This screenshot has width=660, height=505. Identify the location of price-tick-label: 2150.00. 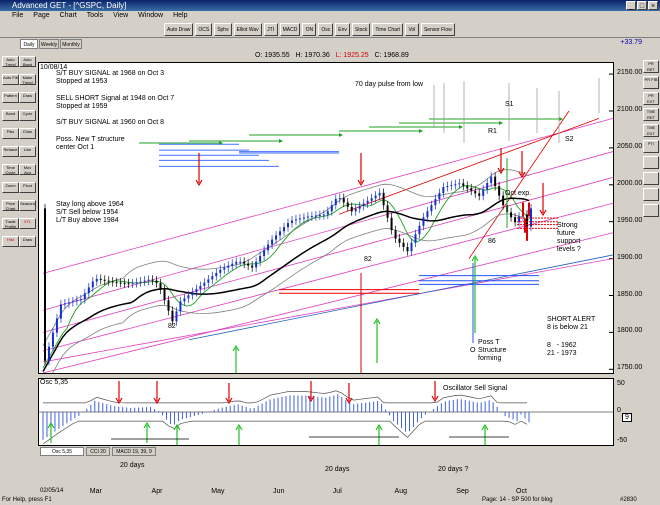
(630, 73).